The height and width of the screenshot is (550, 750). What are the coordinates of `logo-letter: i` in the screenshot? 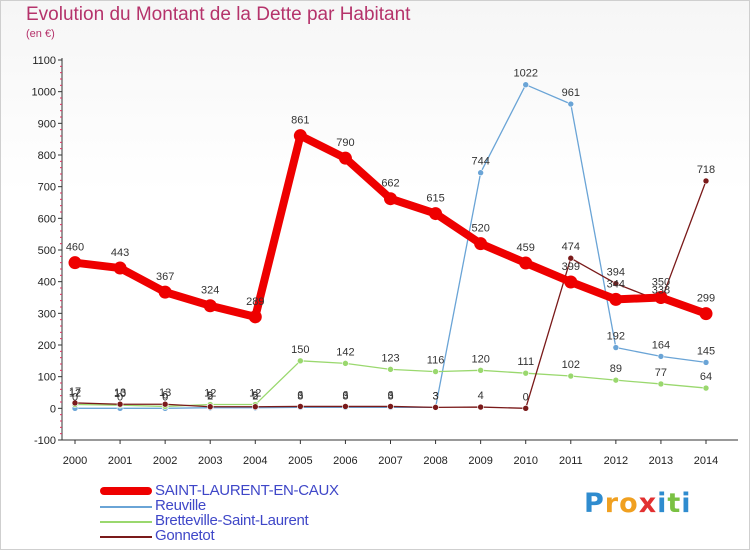 It's located at (686, 503).